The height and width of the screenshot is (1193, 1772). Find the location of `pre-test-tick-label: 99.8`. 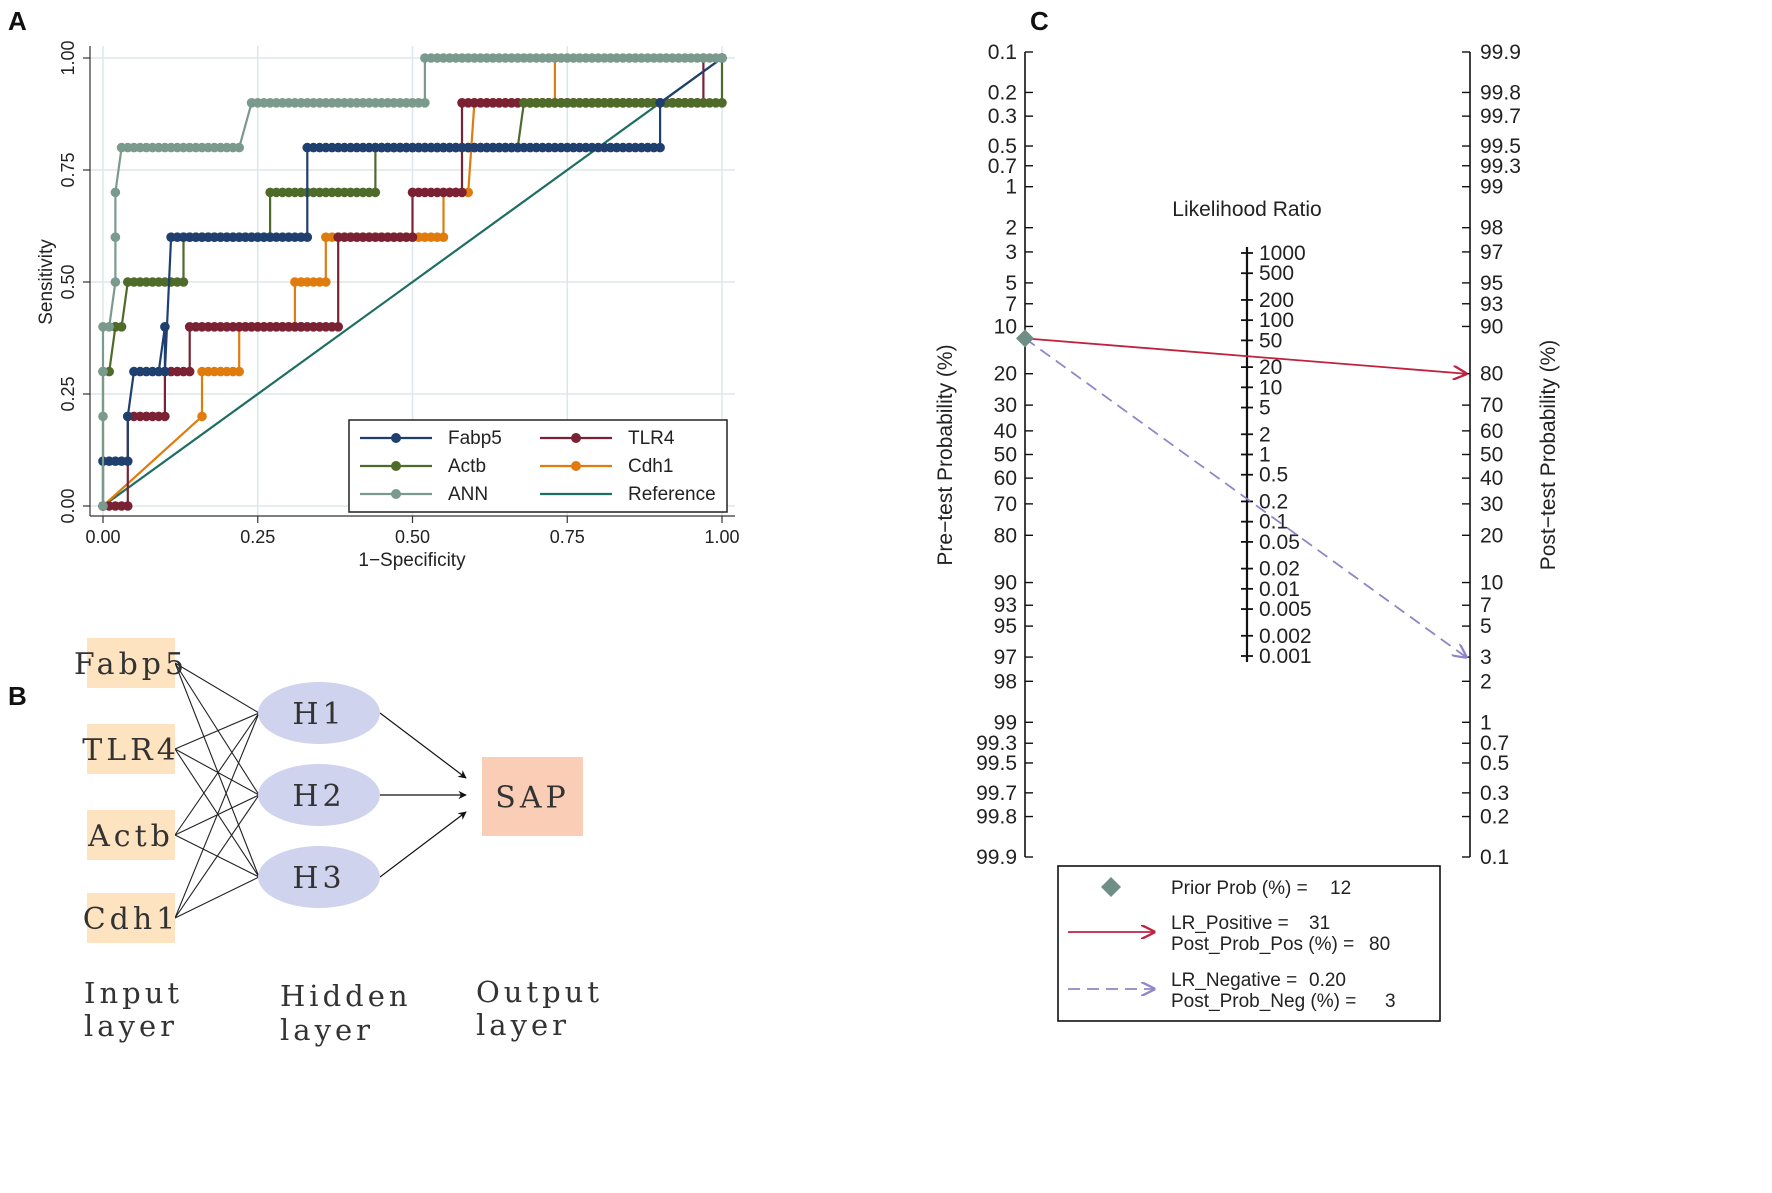

pre-test-tick-label: 99.8 is located at coordinates (996, 817).